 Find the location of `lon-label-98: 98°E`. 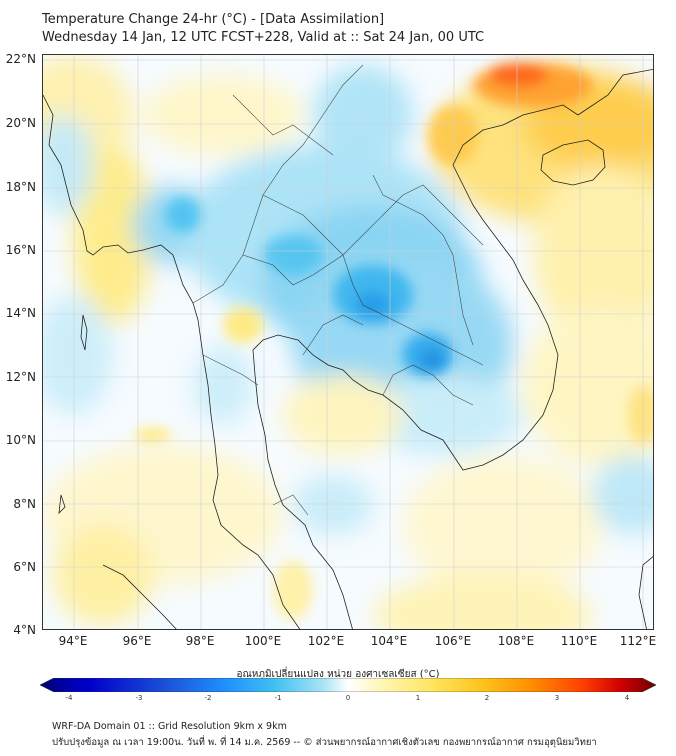

lon-label-98: 98°E is located at coordinates (200, 641).